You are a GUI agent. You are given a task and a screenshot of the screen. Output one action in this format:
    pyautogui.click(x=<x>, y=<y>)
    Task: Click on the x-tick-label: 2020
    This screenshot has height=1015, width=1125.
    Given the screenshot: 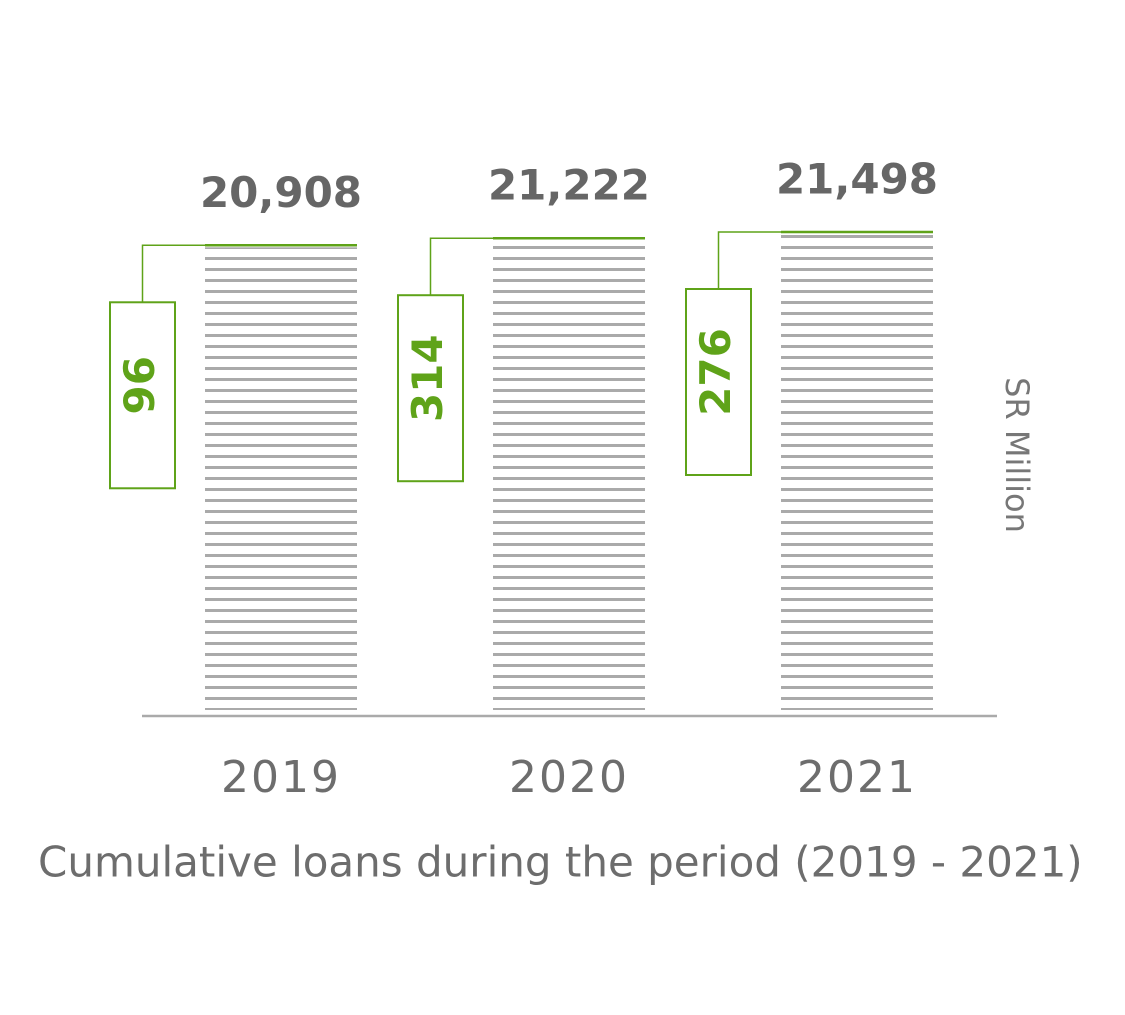 What is the action you would take?
    pyautogui.click(x=569, y=777)
    